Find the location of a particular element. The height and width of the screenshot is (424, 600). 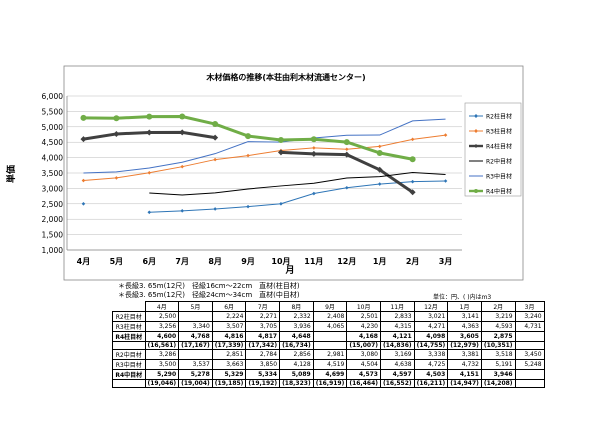

table-cell: 4,121 is located at coordinates (397, 336).